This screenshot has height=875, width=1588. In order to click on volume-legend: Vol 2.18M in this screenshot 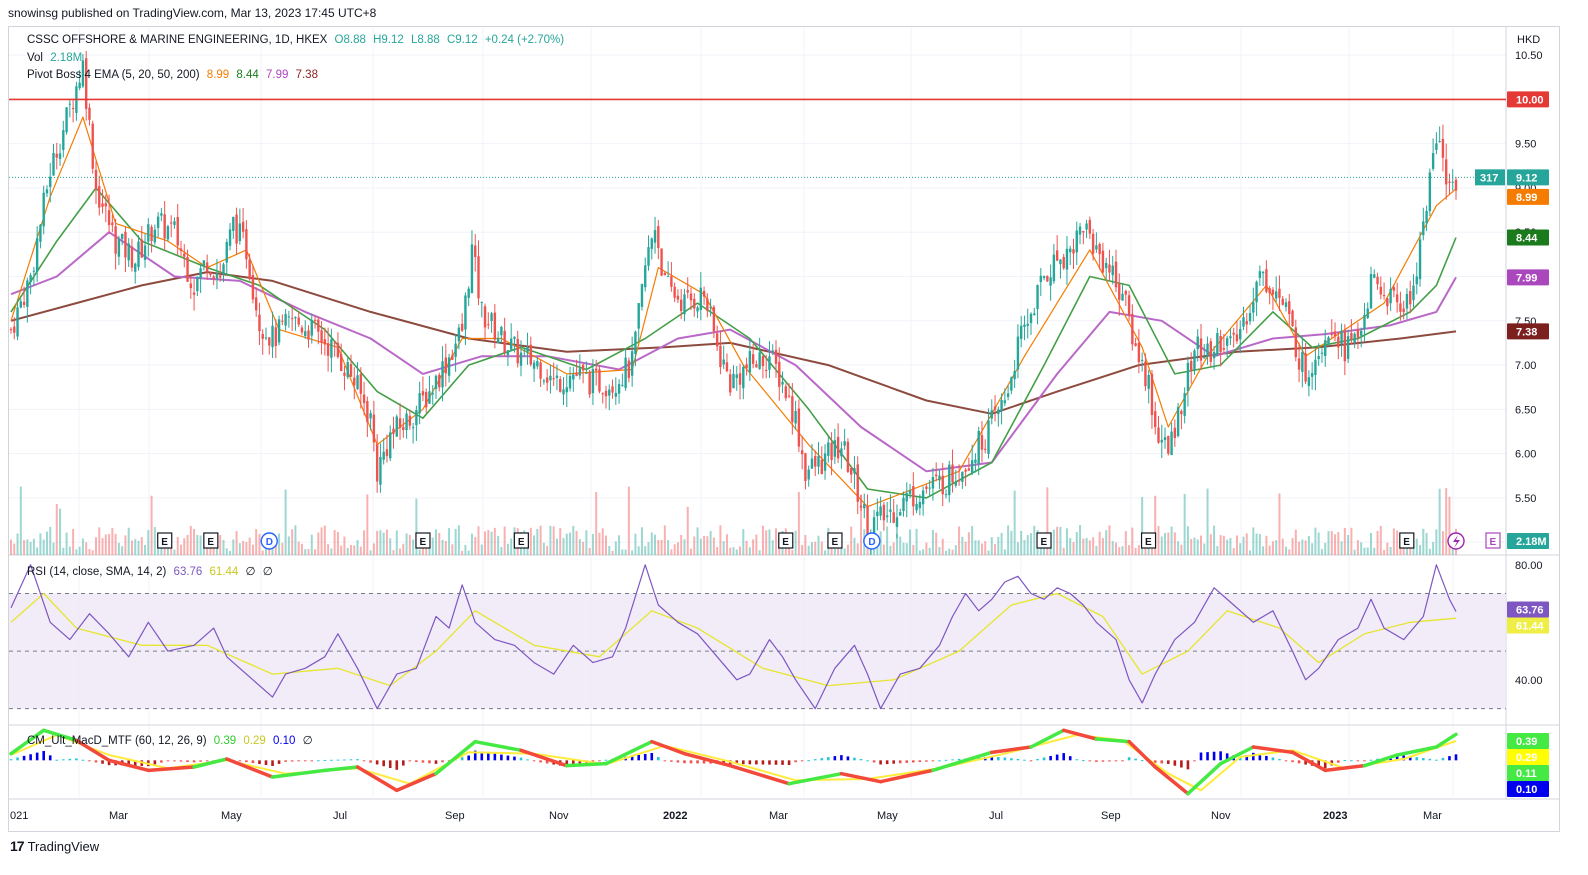, I will do `click(56, 58)`.